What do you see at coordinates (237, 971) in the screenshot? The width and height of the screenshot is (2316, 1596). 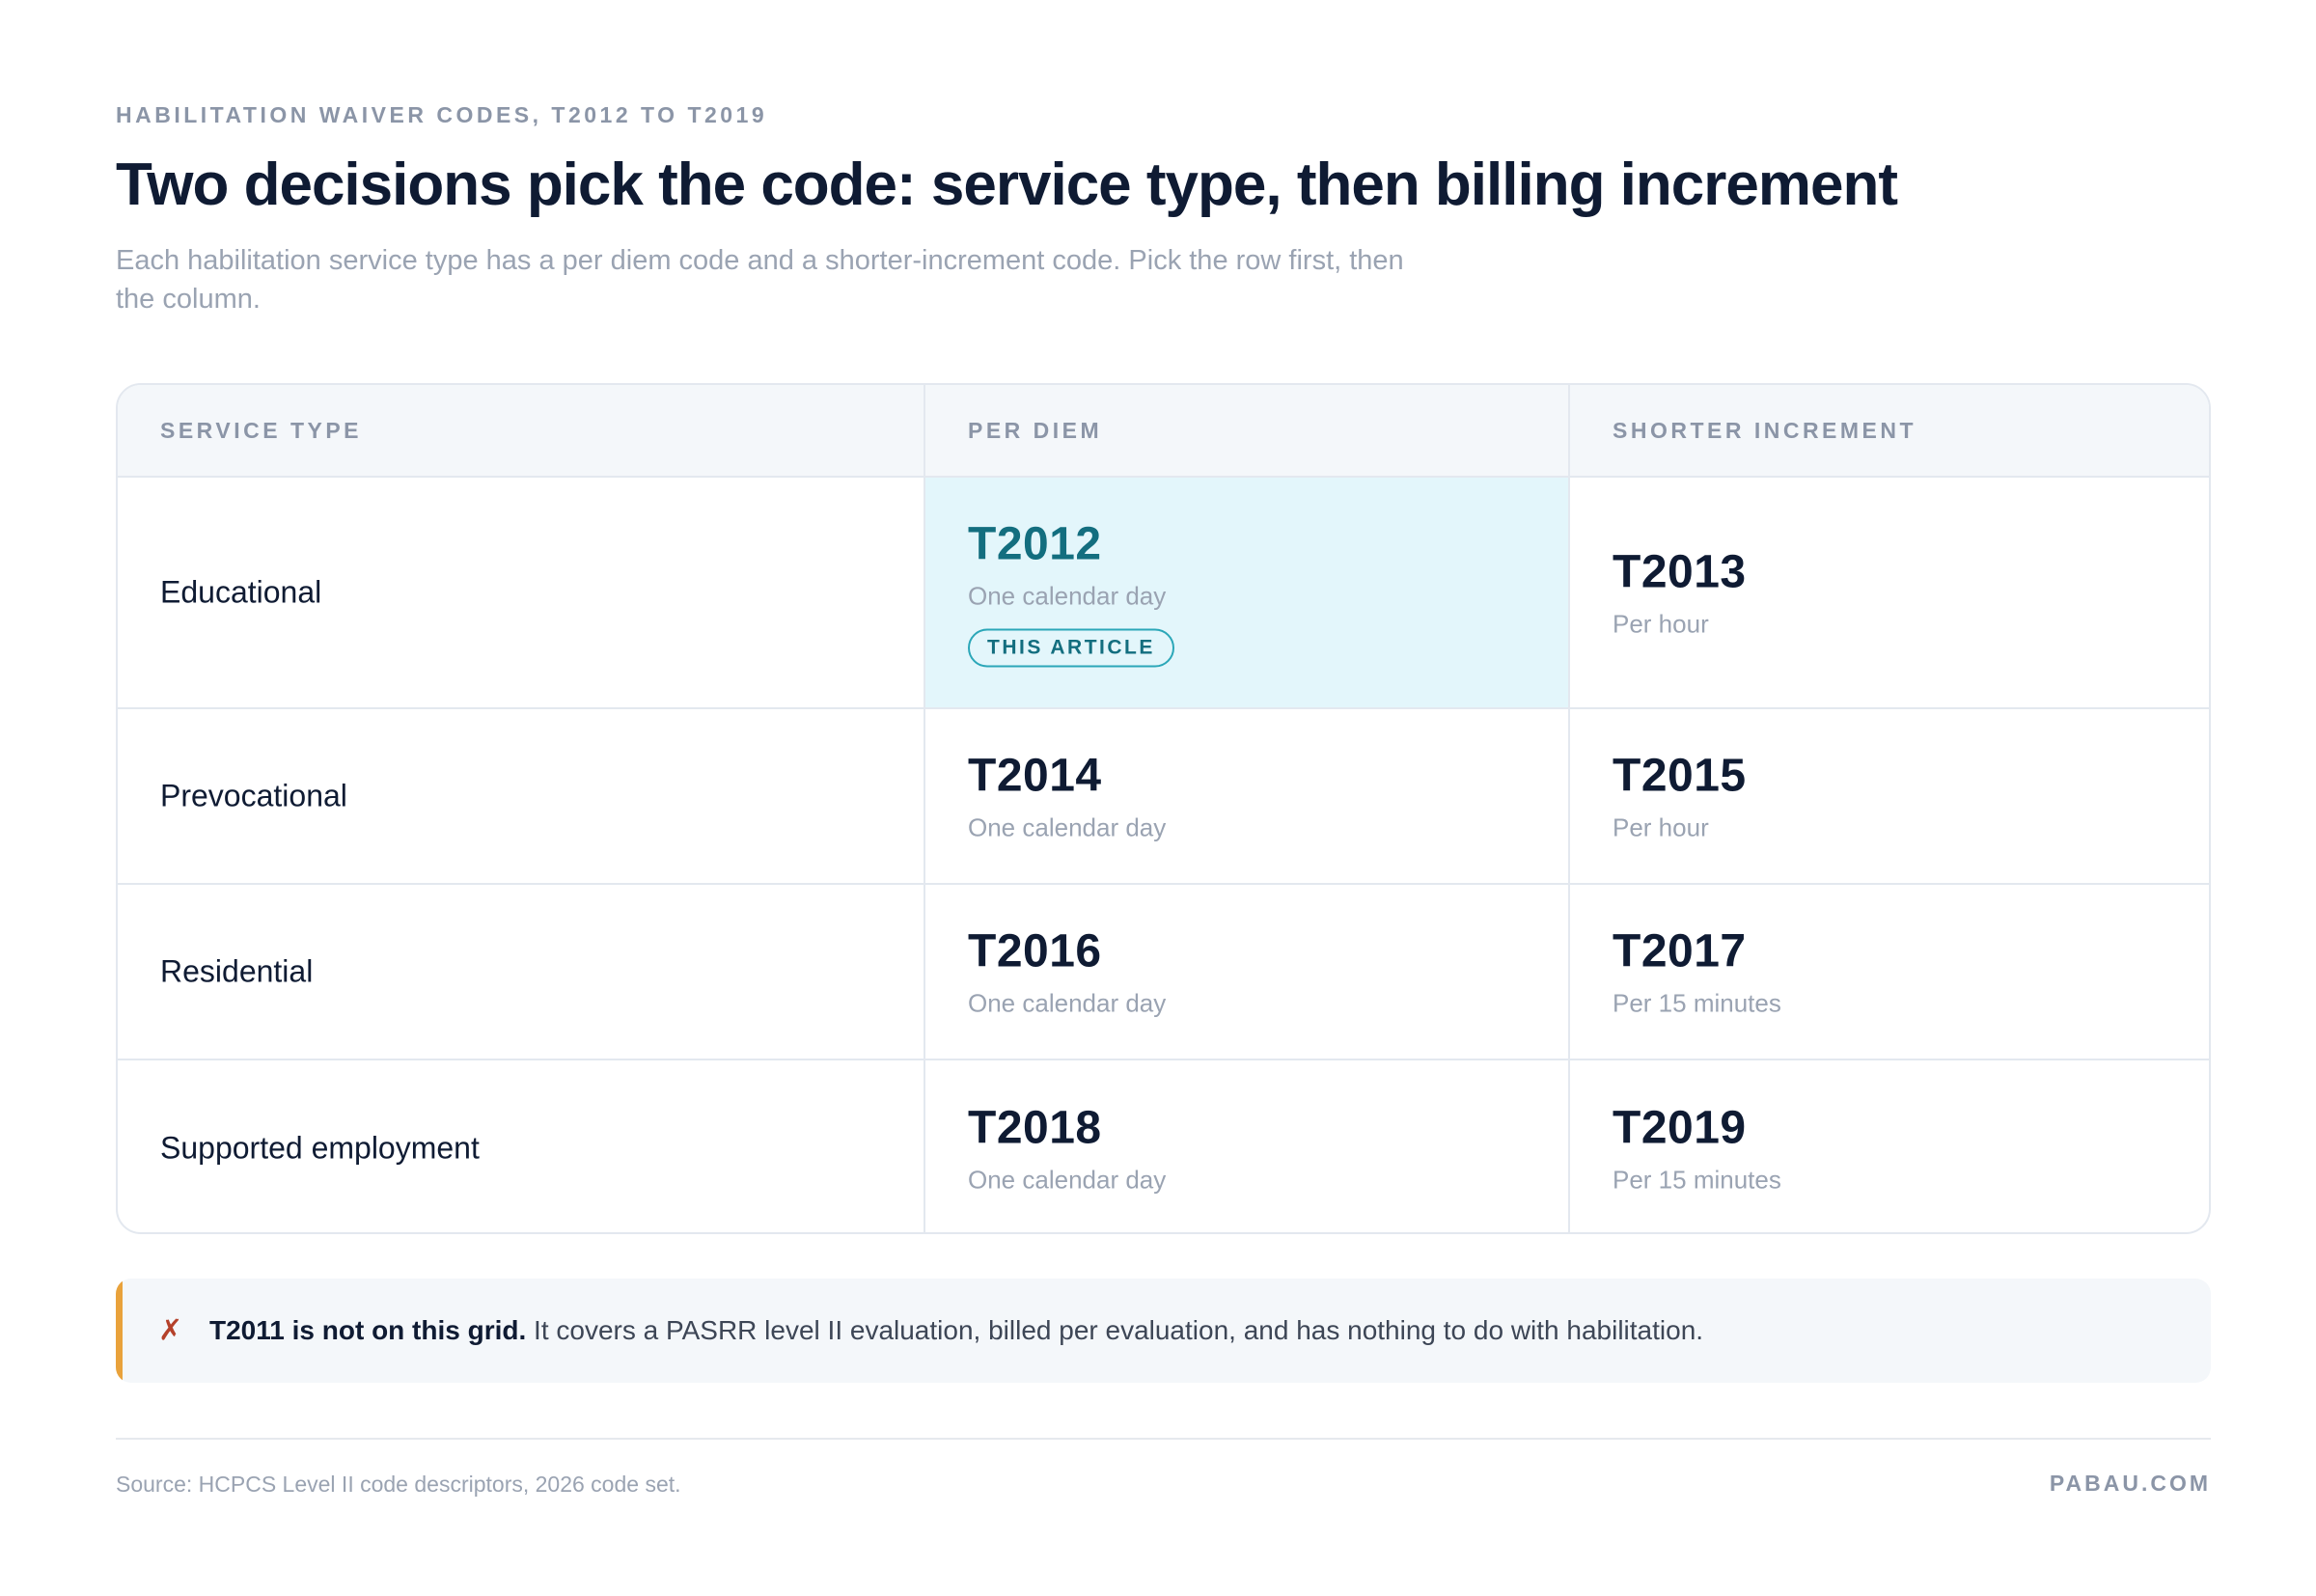 I see `service-label: Residential` at bounding box center [237, 971].